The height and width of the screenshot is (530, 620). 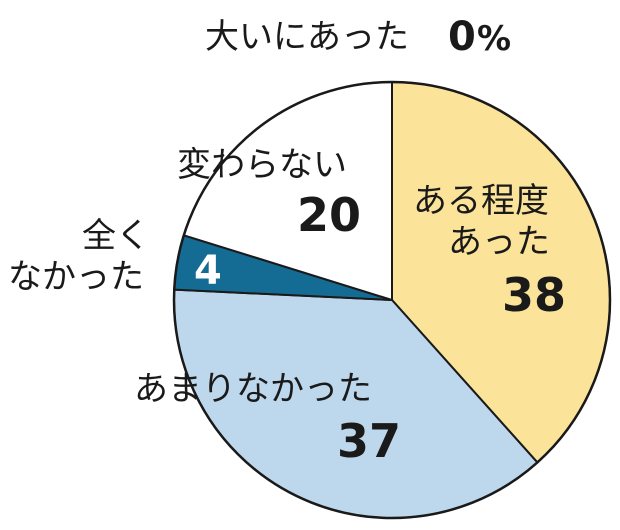 I want to click on value-slice-1: 38, so click(x=534, y=295).